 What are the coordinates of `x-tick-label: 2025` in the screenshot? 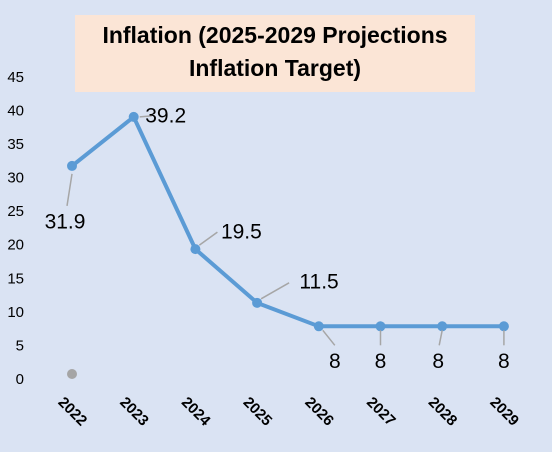 It's located at (258, 412).